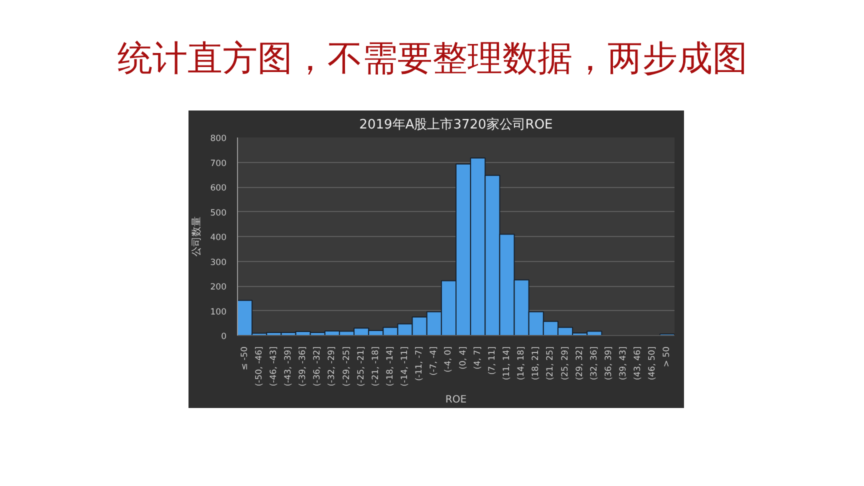 The width and height of the screenshot is (864, 486). Describe the element at coordinates (218, 263) in the screenshot. I see `y-tick-label: 300` at that location.